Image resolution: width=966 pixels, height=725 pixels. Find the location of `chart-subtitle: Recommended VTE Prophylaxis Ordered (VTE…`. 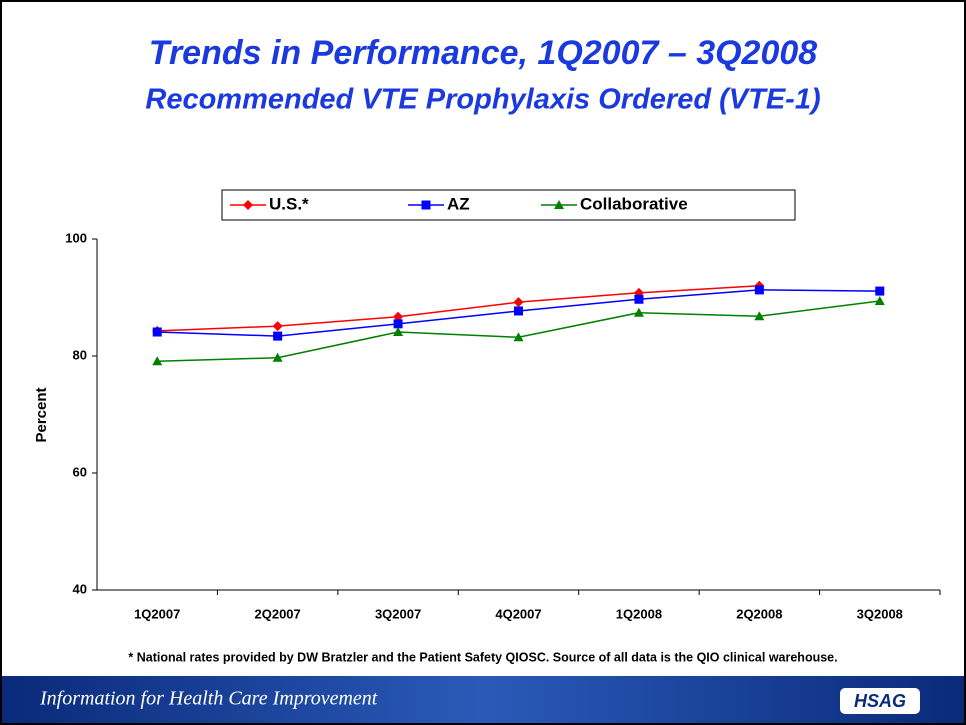

chart-subtitle: Recommended VTE Prophylaxis Ordered (VTE… is located at coordinates (482, 100).